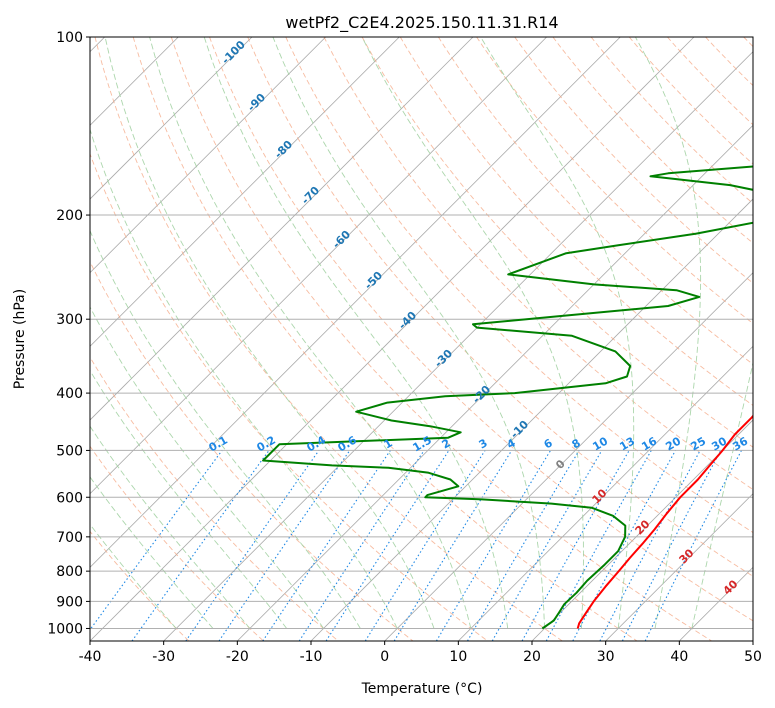 This screenshot has height=708, width=775. I want to click on mixing-ratio-label: 6, so click(548, 443).